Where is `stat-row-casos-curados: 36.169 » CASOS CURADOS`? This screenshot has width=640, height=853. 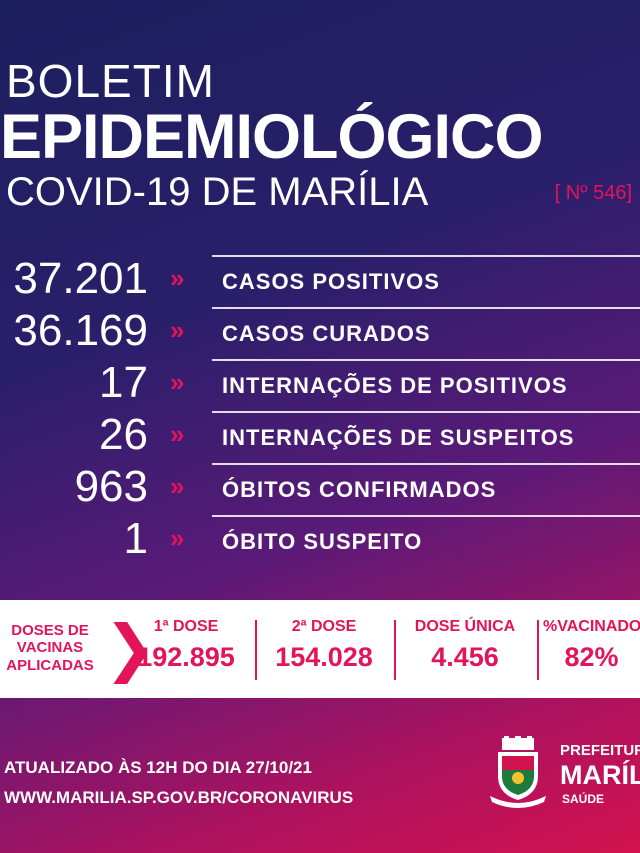
stat-row-casos-curados: 36.169 » CASOS CURADOS is located at coordinates (320, 333).